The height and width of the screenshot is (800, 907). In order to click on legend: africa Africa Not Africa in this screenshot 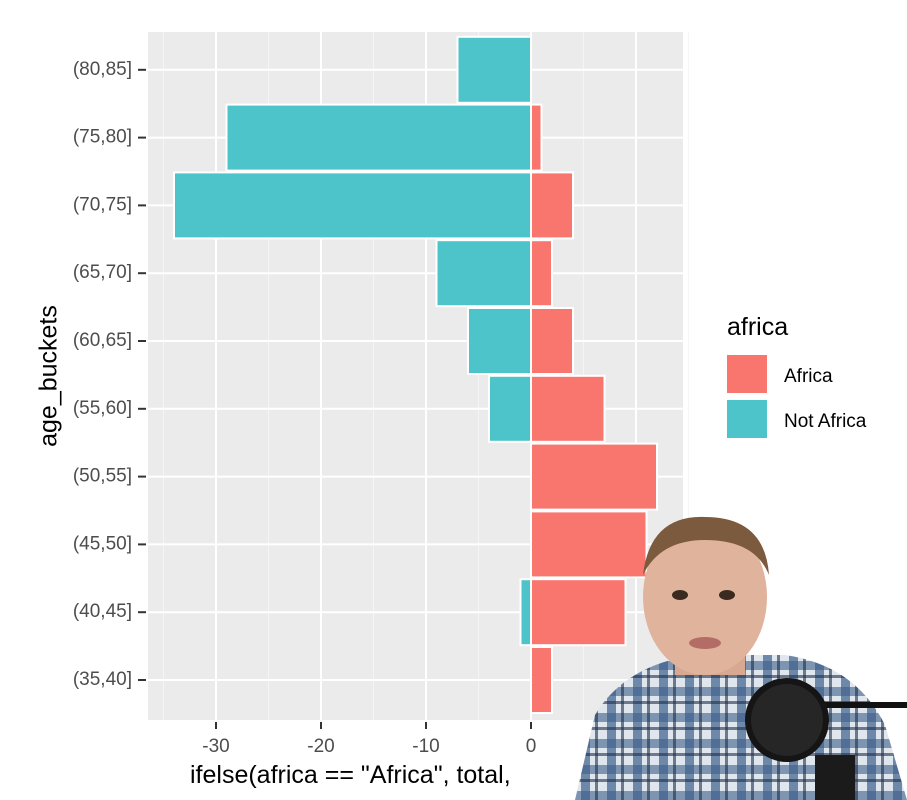, I will do `click(797, 375)`.